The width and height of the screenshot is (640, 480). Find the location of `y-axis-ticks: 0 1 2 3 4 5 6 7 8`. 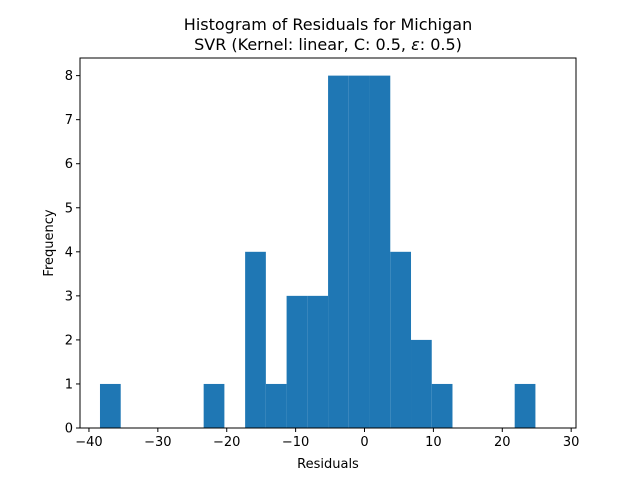

y-axis-ticks: 0 1 2 3 4 5 6 7 8 is located at coordinates (72, 252).